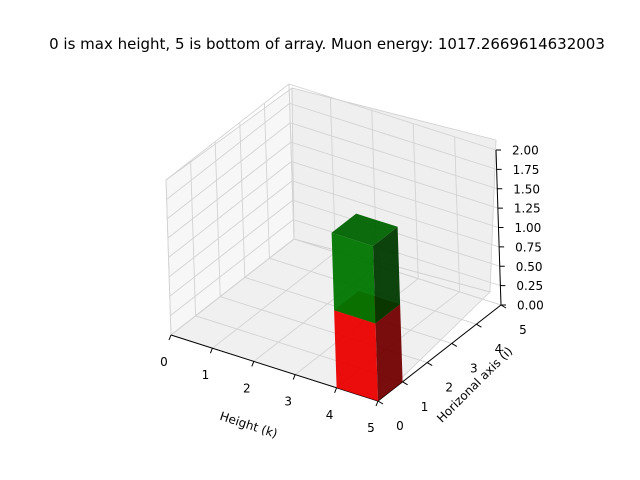  What do you see at coordinates (206, 375) in the screenshot?
I see `x-tick-label: 1` at bounding box center [206, 375].